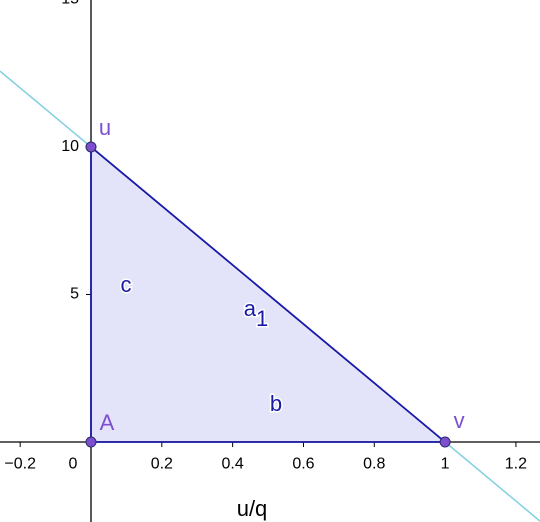 This screenshot has height=522, width=540. I want to click on segment-name: c, so click(126, 284).